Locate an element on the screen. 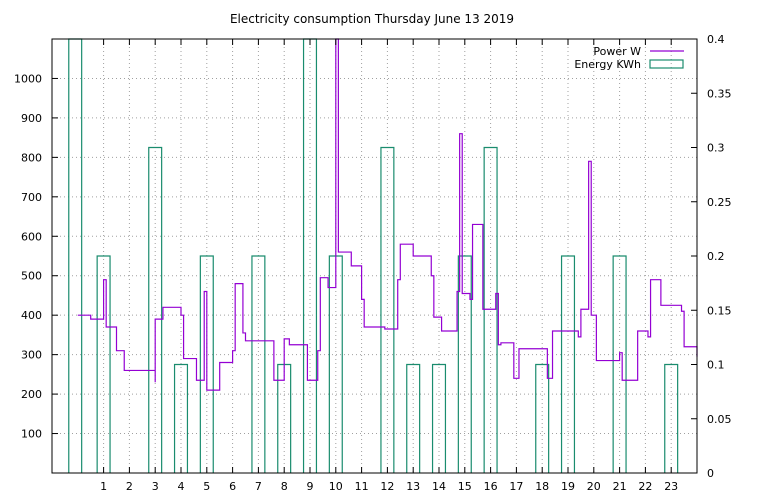 The image size is (768, 500). y-right-tick-label: 0 is located at coordinates (710, 473).